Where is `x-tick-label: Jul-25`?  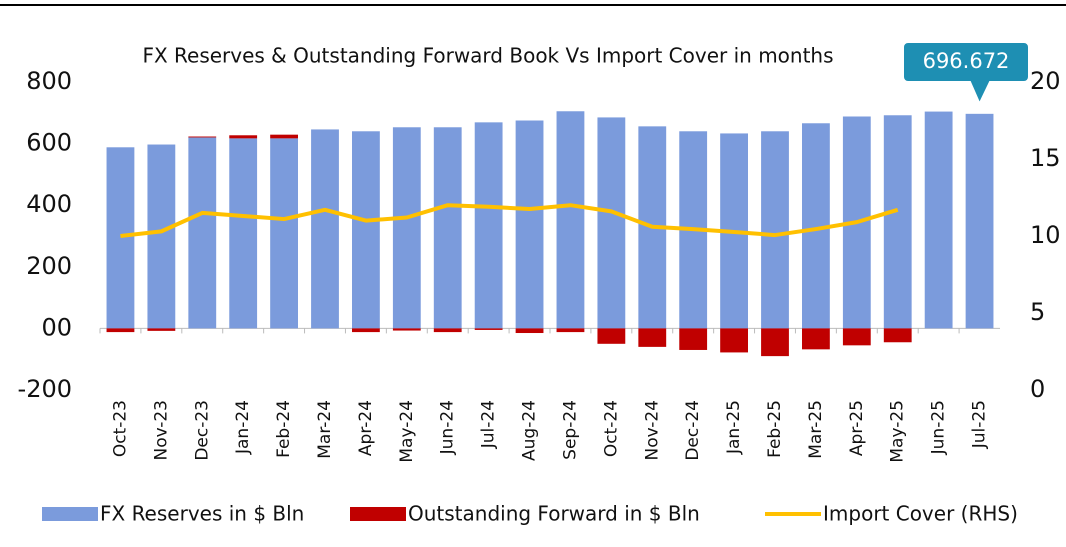 x-tick-label: Jul-25 is located at coordinates (980, 424).